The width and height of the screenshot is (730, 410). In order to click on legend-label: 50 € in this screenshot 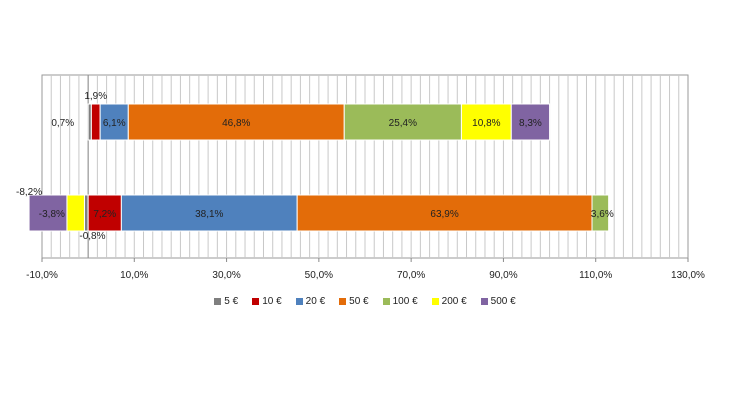, I will do `click(359, 301)`.